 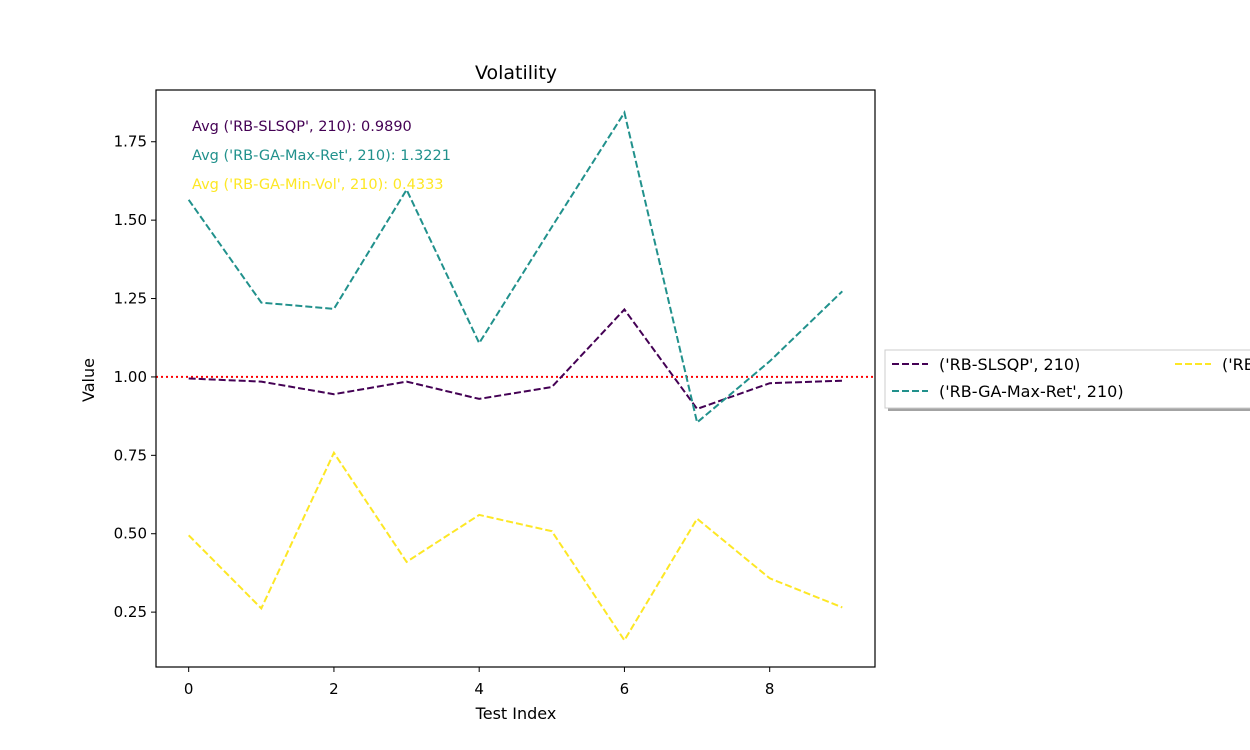 What do you see at coordinates (130, 455) in the screenshot?
I see `y-tick-label: 0.75` at bounding box center [130, 455].